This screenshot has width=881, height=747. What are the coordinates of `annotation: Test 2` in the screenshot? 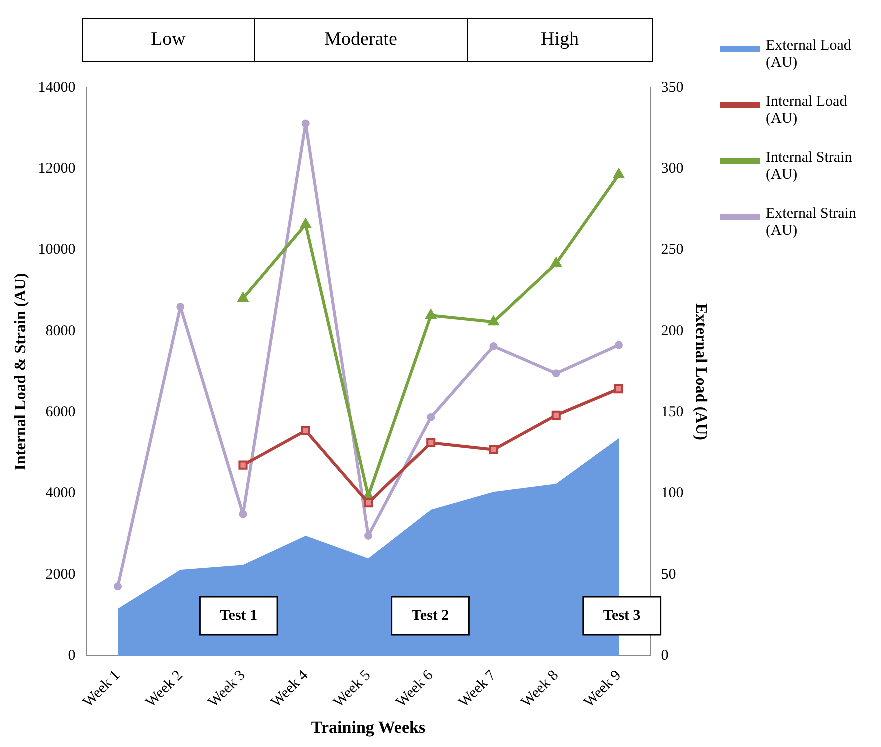 It's located at (431, 616).